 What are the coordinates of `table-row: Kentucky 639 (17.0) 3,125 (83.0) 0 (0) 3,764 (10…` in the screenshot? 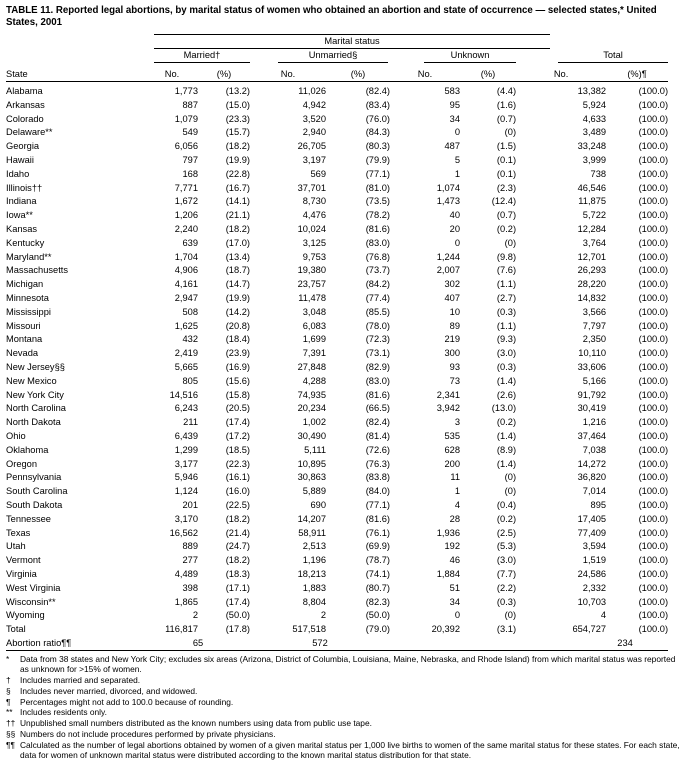 It's located at (337, 241).